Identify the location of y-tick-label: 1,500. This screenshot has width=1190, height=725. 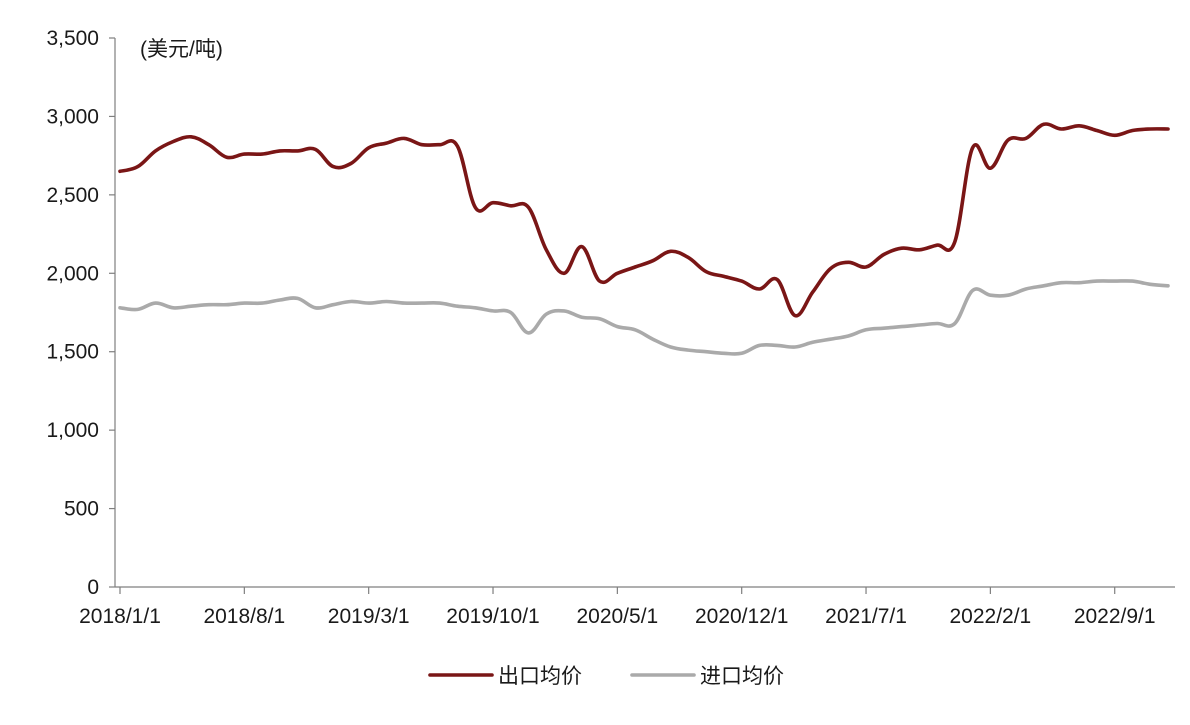
(72, 352).